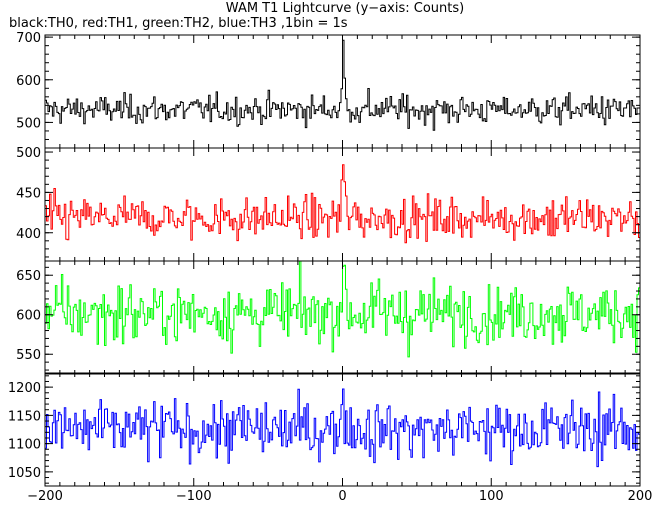 The image size is (654, 505). Describe the element at coordinates (345, 8) in the screenshot. I see `chart-title: WAM T1 Lightcurve (y−axis: Counts)` at that location.